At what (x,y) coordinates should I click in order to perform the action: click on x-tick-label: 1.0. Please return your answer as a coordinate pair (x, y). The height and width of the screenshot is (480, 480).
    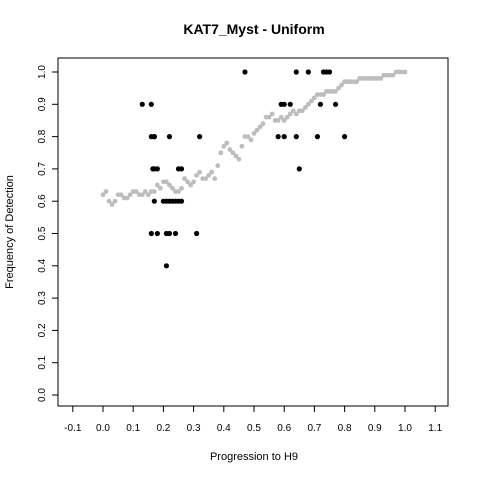
    Looking at the image, I should click on (405, 428).